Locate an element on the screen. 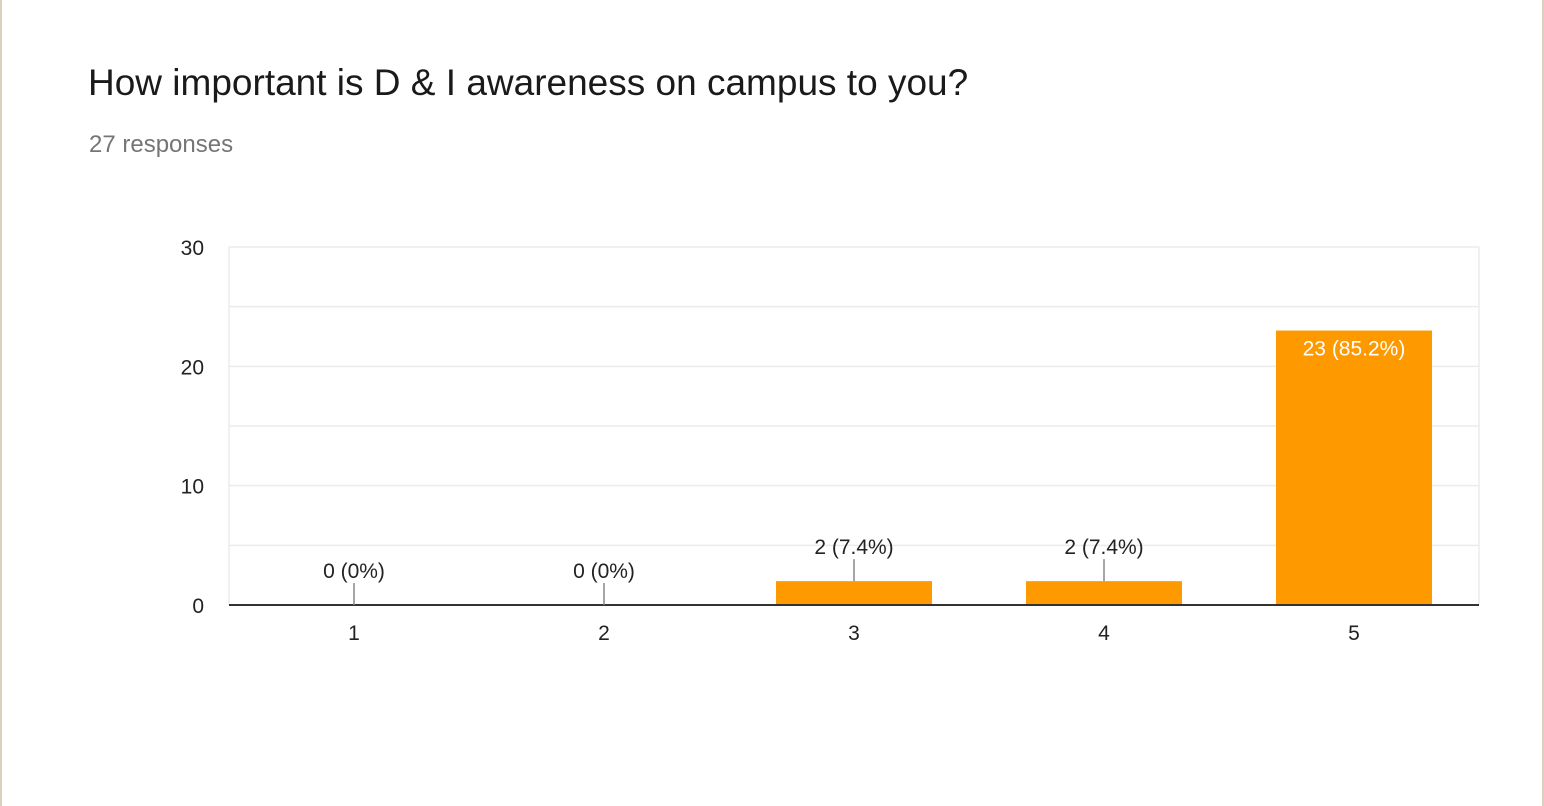 This screenshot has height=806, width=1544. x-tick-label: 5 is located at coordinates (1354, 633).